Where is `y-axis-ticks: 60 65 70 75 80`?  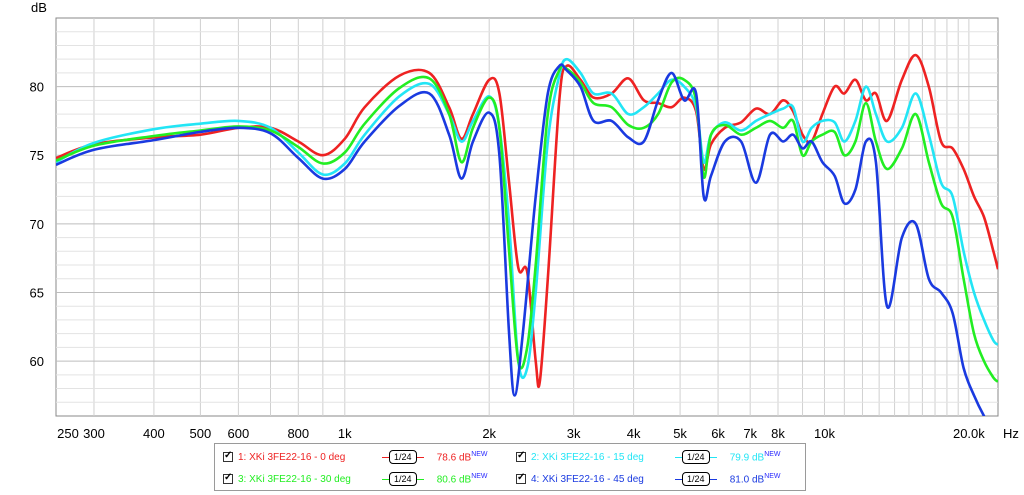
y-axis-ticks: 60 65 70 75 80 is located at coordinates (37, 224).